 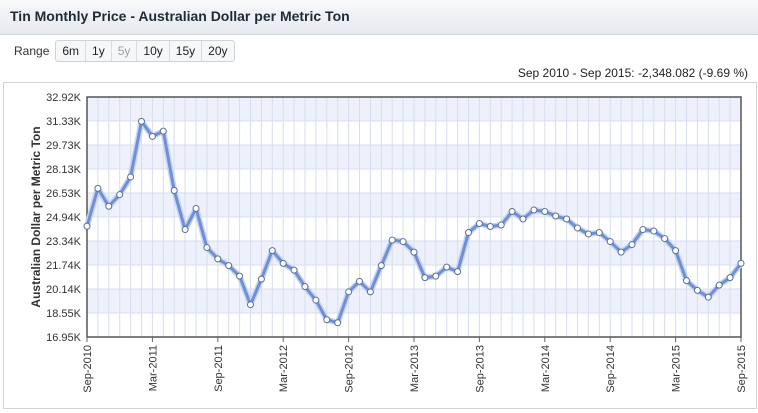 What do you see at coordinates (546, 368) in the screenshot?
I see `x-tick-label: Mar-2014` at bounding box center [546, 368].